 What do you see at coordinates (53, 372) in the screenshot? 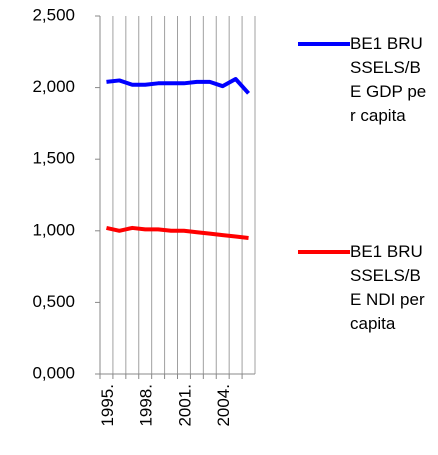
I see `y-tick-label: 0,000` at bounding box center [53, 372].